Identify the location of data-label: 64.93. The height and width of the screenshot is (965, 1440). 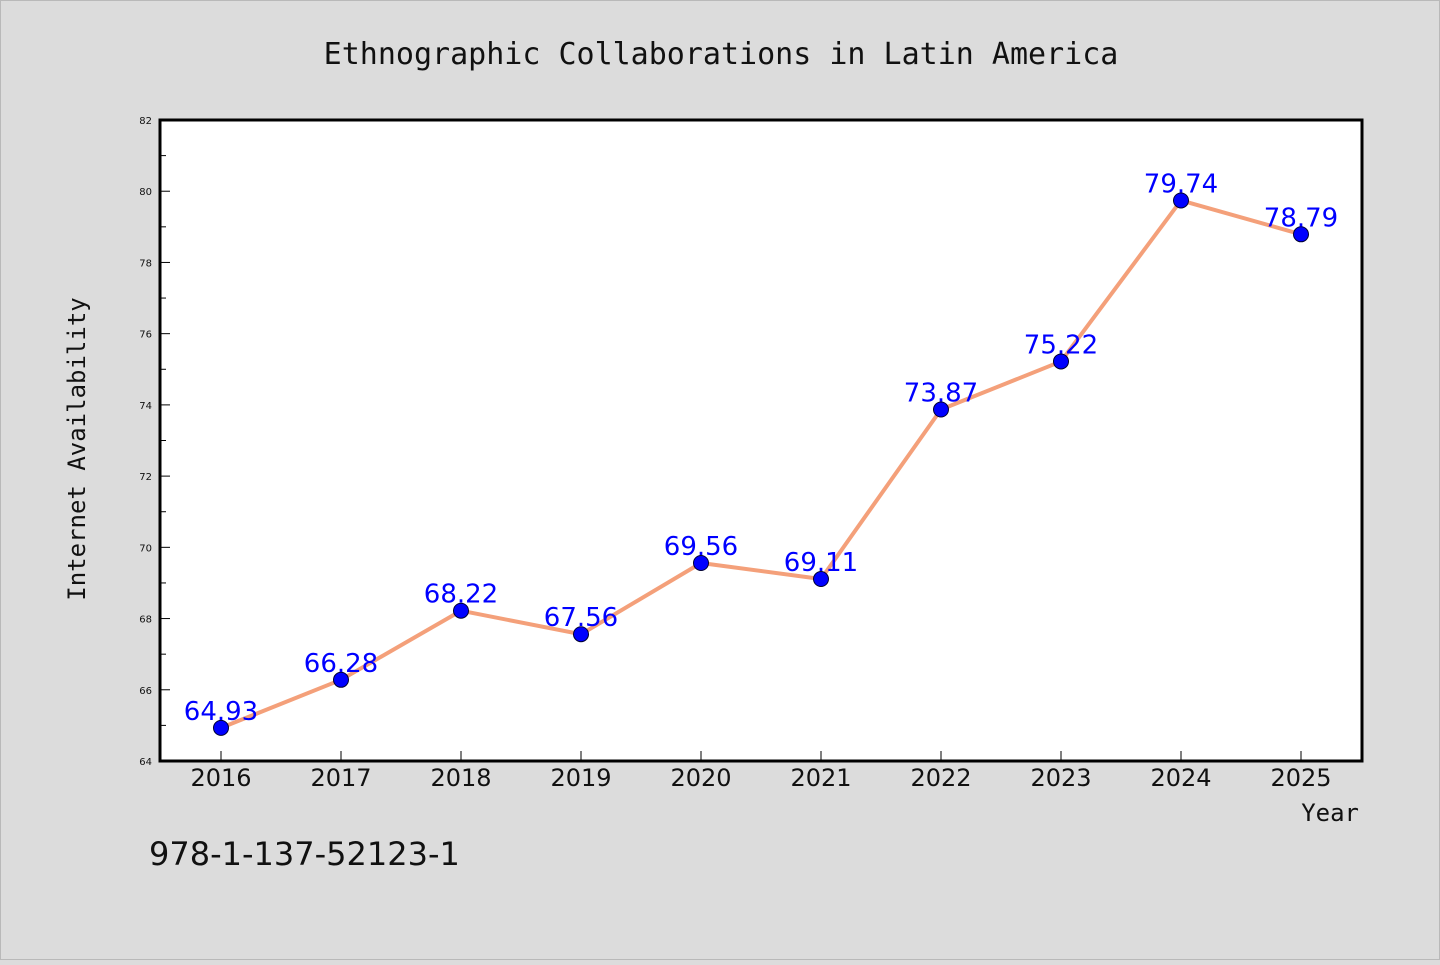
(221, 712).